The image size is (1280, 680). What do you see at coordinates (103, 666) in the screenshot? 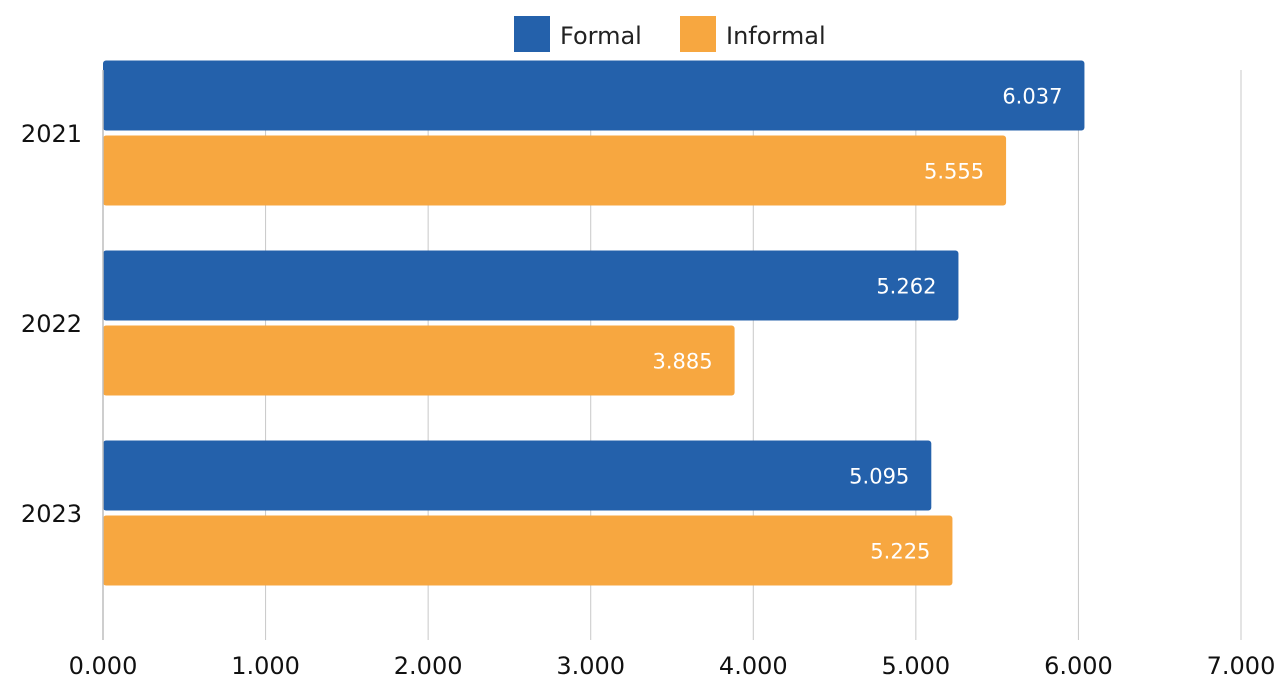
I see `x-tick-label: 0.000` at bounding box center [103, 666].